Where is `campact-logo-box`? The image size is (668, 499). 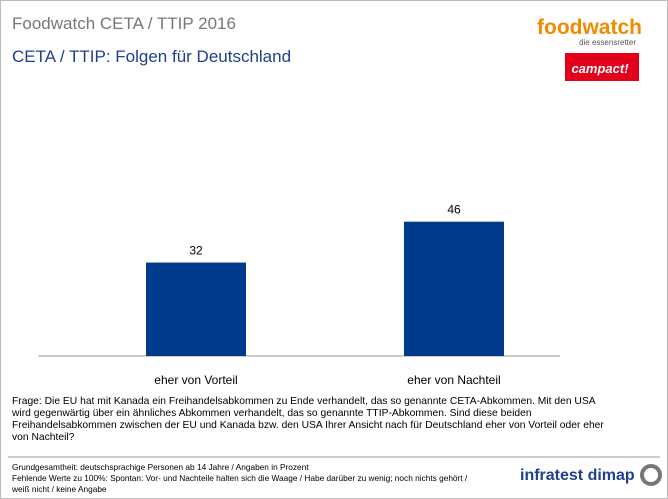 campact-logo-box is located at coordinates (602, 67).